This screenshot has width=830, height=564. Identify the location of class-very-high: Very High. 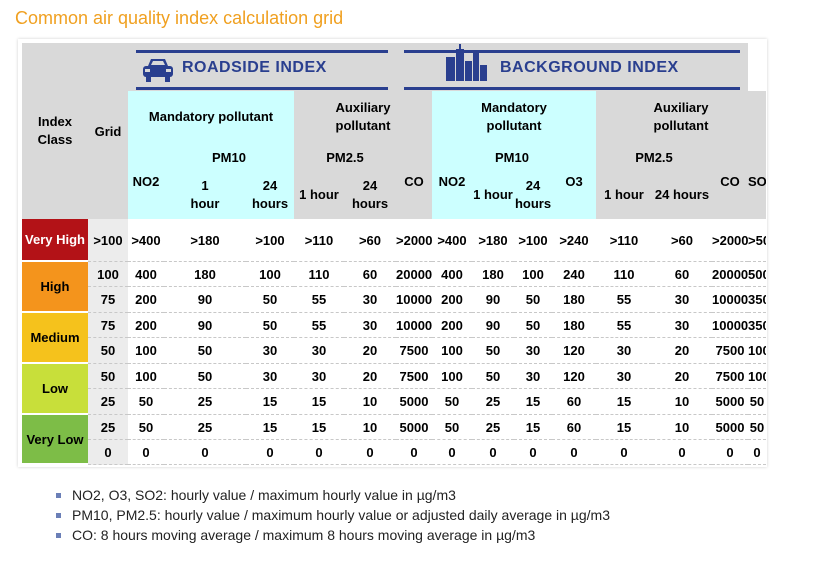
(55, 240).